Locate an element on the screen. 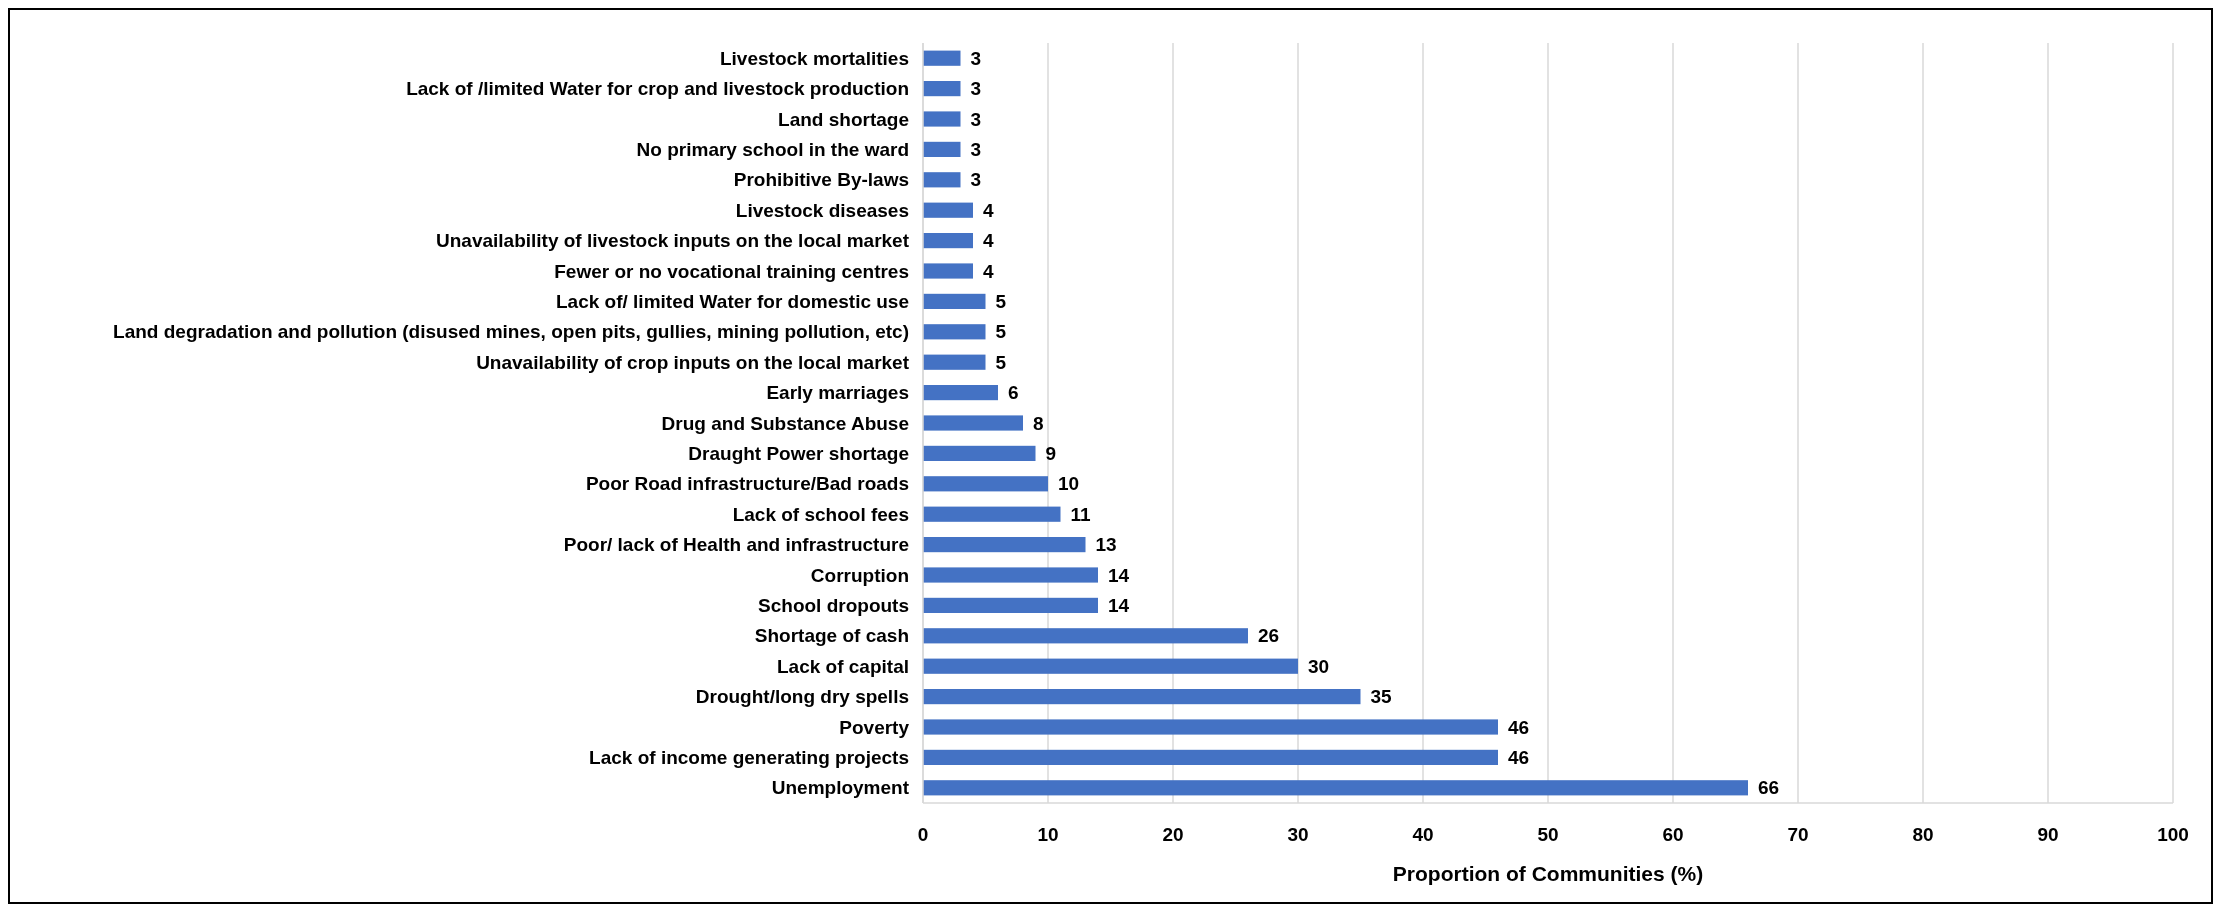 This screenshot has width=2223, height=914. data-label: 10 is located at coordinates (1069, 484).